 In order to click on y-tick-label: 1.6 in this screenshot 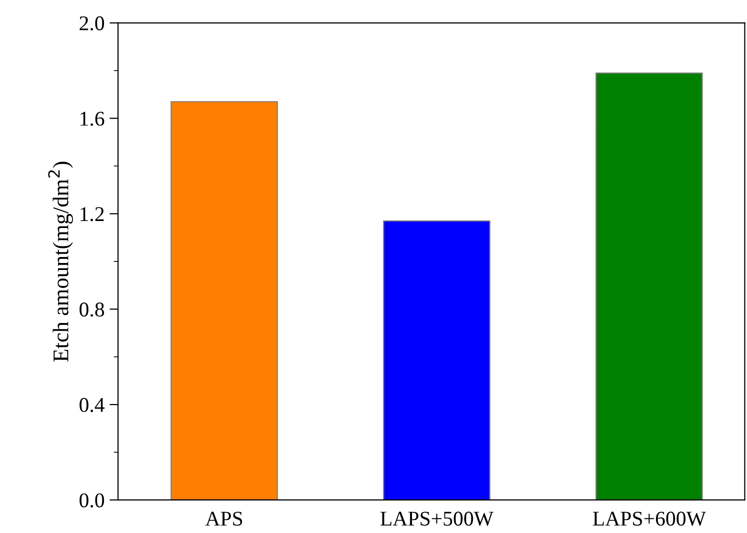, I will do `click(92, 119)`.